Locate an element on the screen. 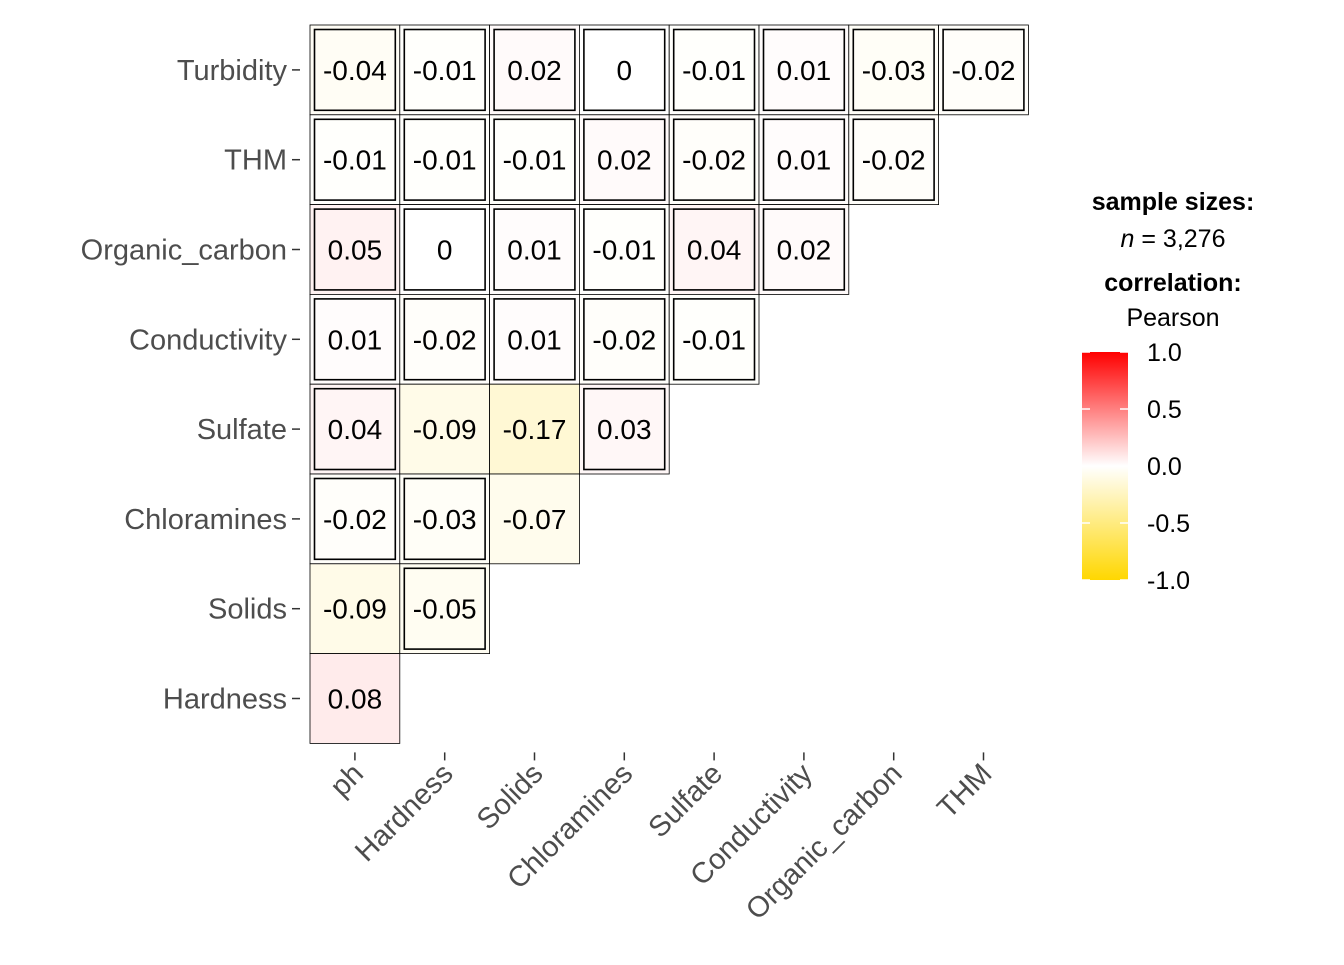 The height and width of the screenshot is (965, 1344). cell-label: -0.05 is located at coordinates (445, 609).